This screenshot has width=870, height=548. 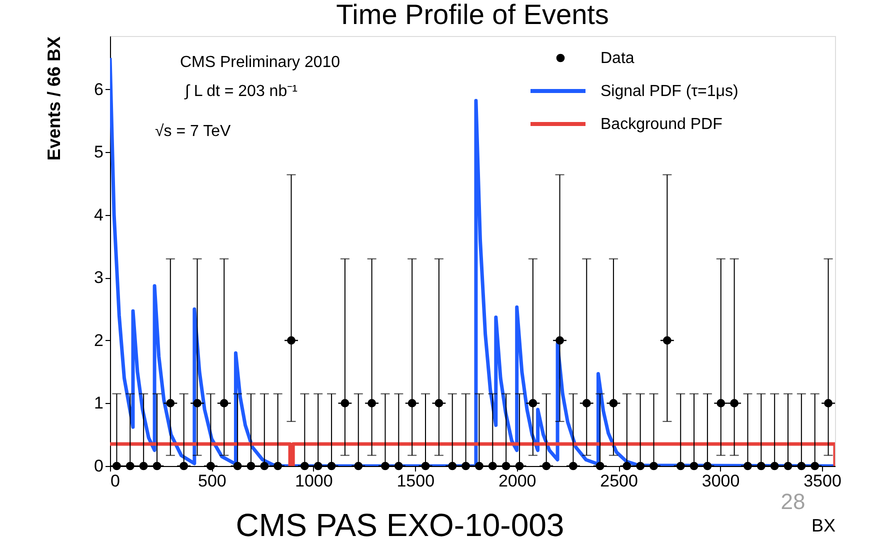 I want to click on x-tick-label: 1000, so click(x=314, y=481).